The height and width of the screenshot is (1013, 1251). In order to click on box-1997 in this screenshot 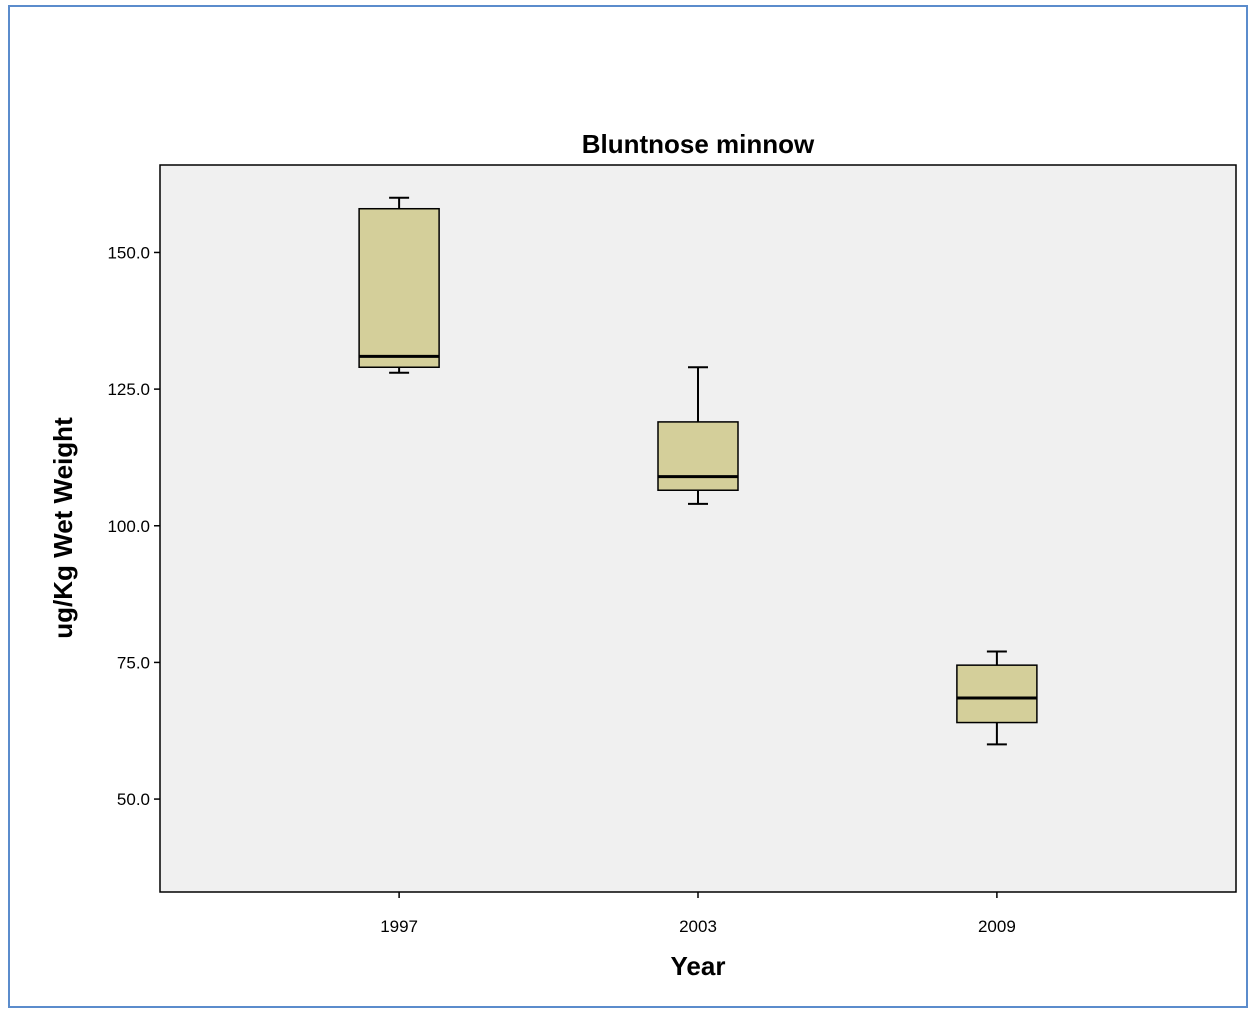, I will do `click(399, 287)`.